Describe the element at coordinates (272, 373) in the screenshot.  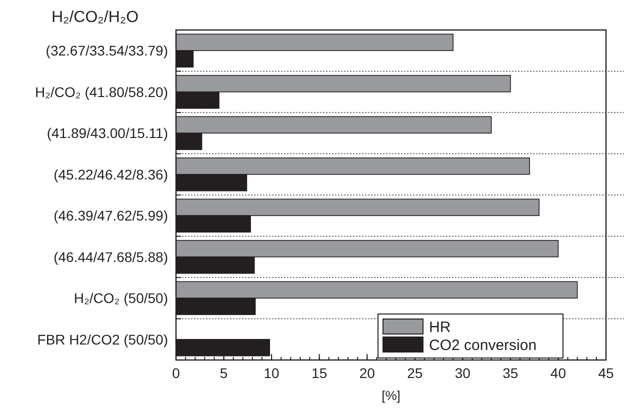
I see `x-tick-label: 10` at that location.